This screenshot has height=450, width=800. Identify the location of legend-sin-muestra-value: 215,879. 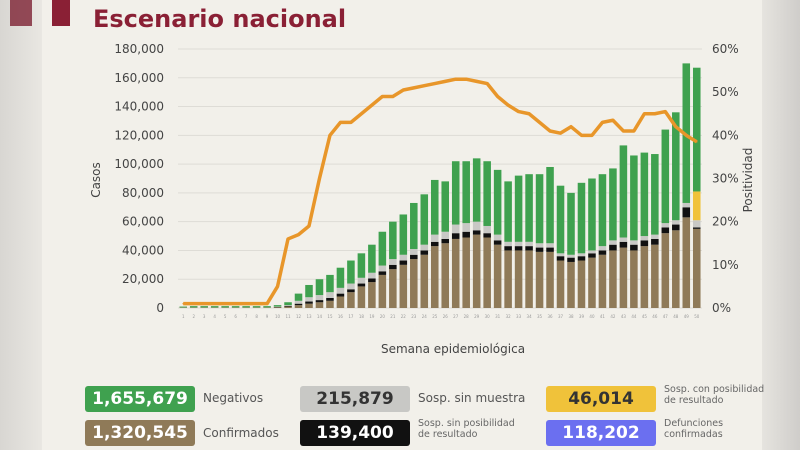
(355, 399).